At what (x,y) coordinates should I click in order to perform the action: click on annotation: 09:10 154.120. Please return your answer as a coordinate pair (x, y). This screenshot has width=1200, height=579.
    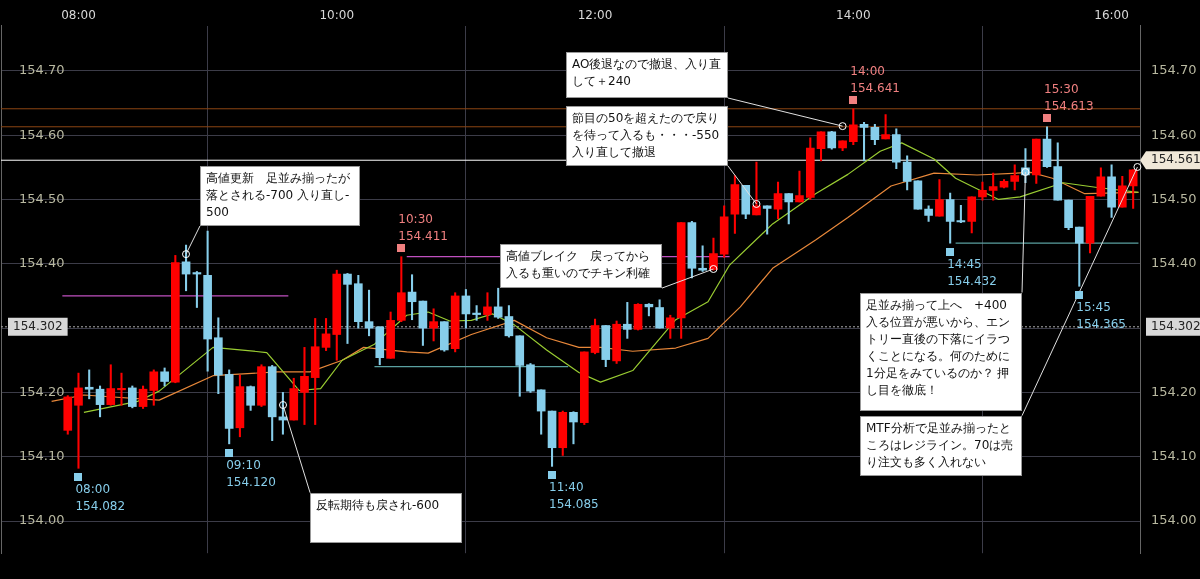
    Looking at the image, I should click on (251, 473).